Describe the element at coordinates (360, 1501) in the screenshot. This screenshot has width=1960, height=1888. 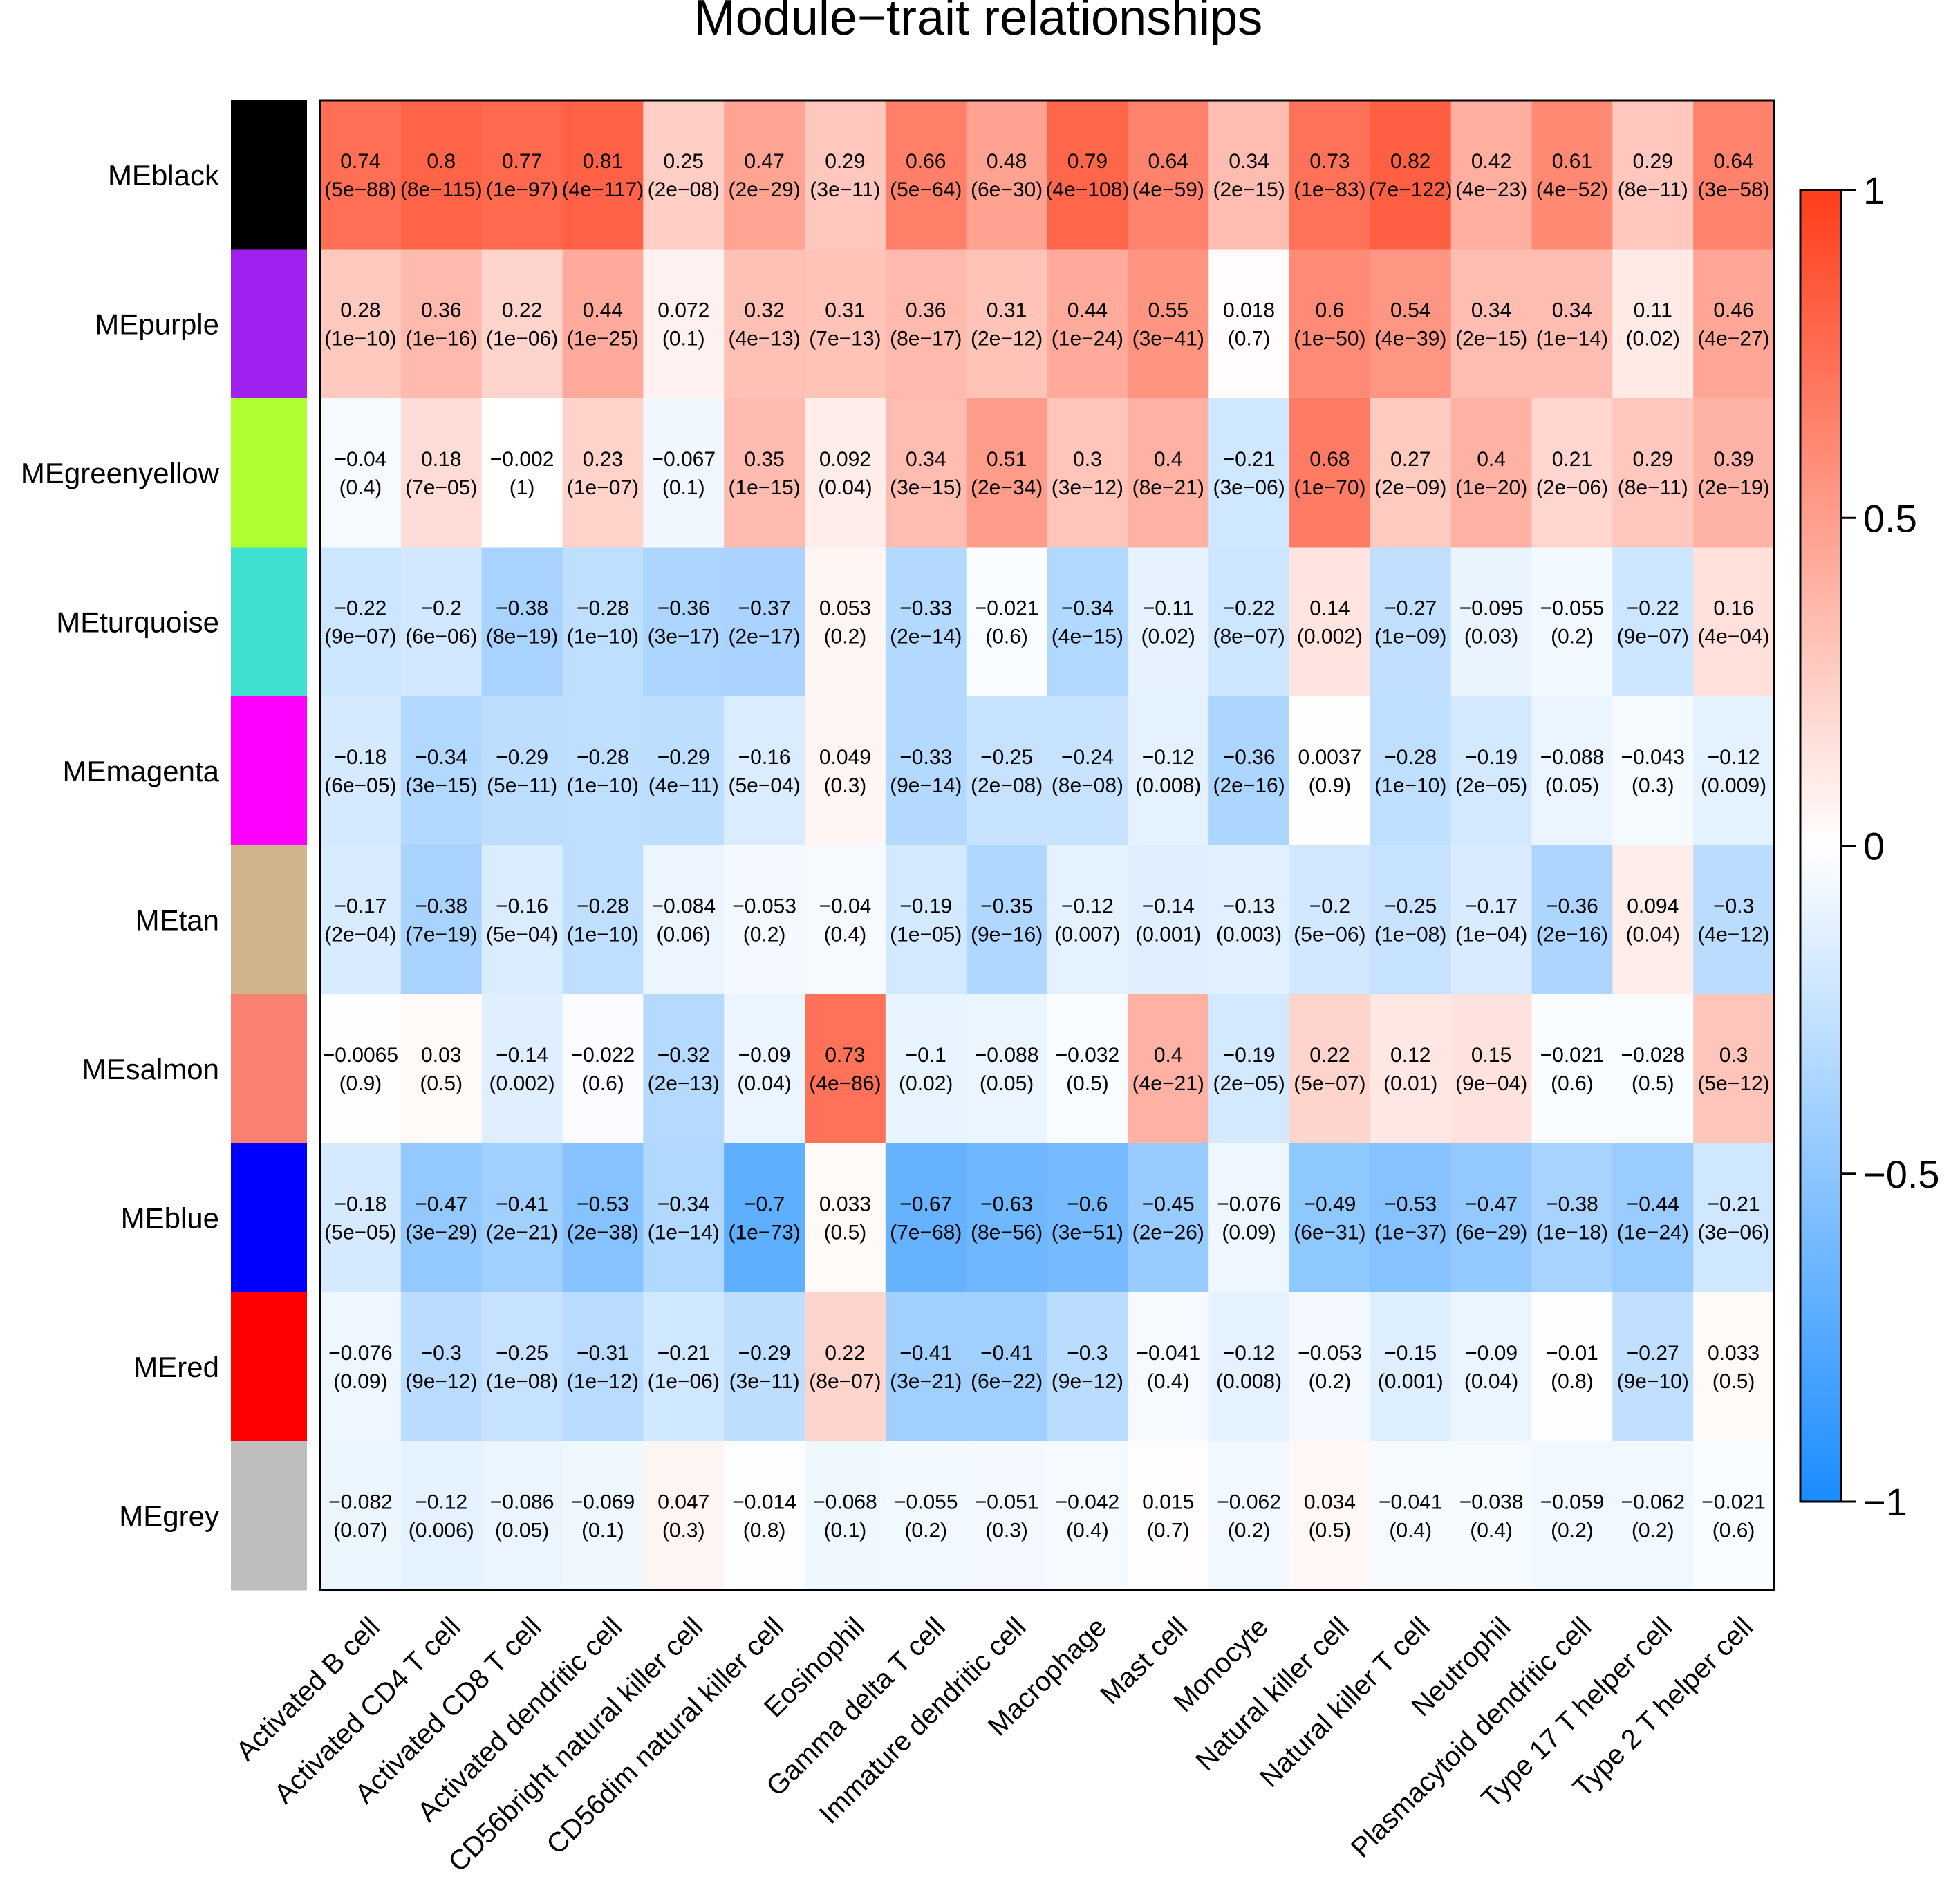
I see `cell-value-9-0: −0.082` at that location.